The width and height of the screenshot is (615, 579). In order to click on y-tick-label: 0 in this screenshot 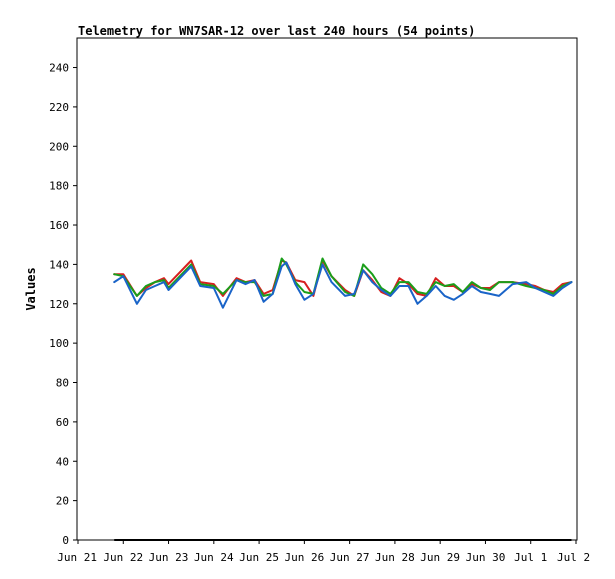, I will do `click(65, 540)`.